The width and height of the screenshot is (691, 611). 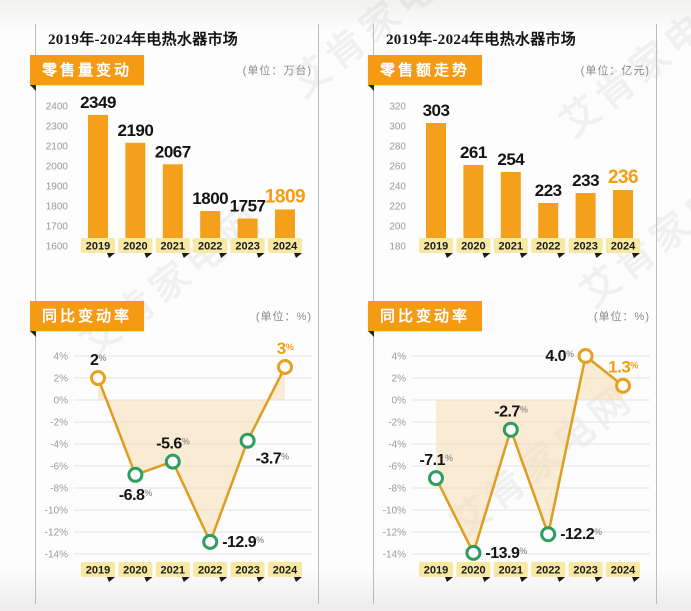 What do you see at coordinates (585, 572) in the screenshot?
I see `year-tag: 2023` at bounding box center [585, 572].